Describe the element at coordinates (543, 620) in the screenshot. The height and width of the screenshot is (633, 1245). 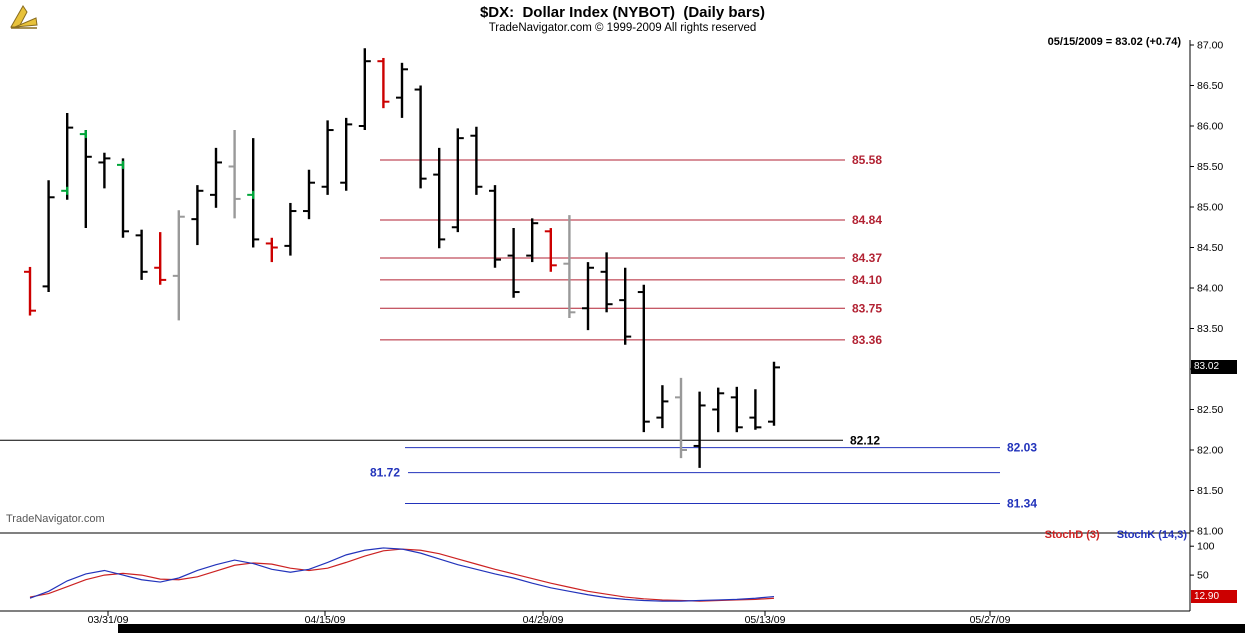
I see `date-label: 04/29/09` at that location.